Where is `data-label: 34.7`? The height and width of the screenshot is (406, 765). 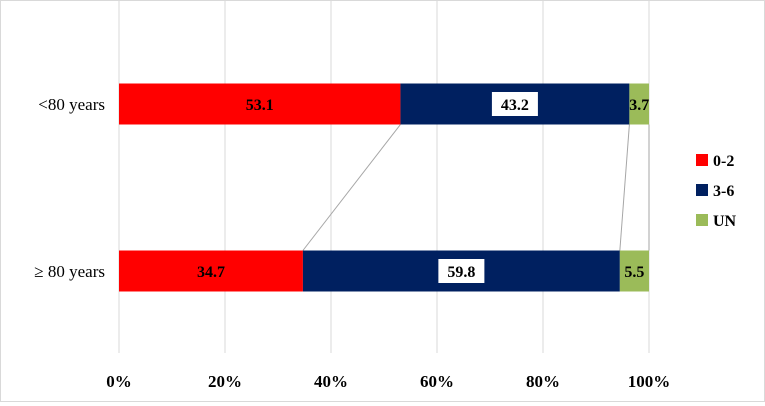 data-label: 34.7 is located at coordinates (211, 272).